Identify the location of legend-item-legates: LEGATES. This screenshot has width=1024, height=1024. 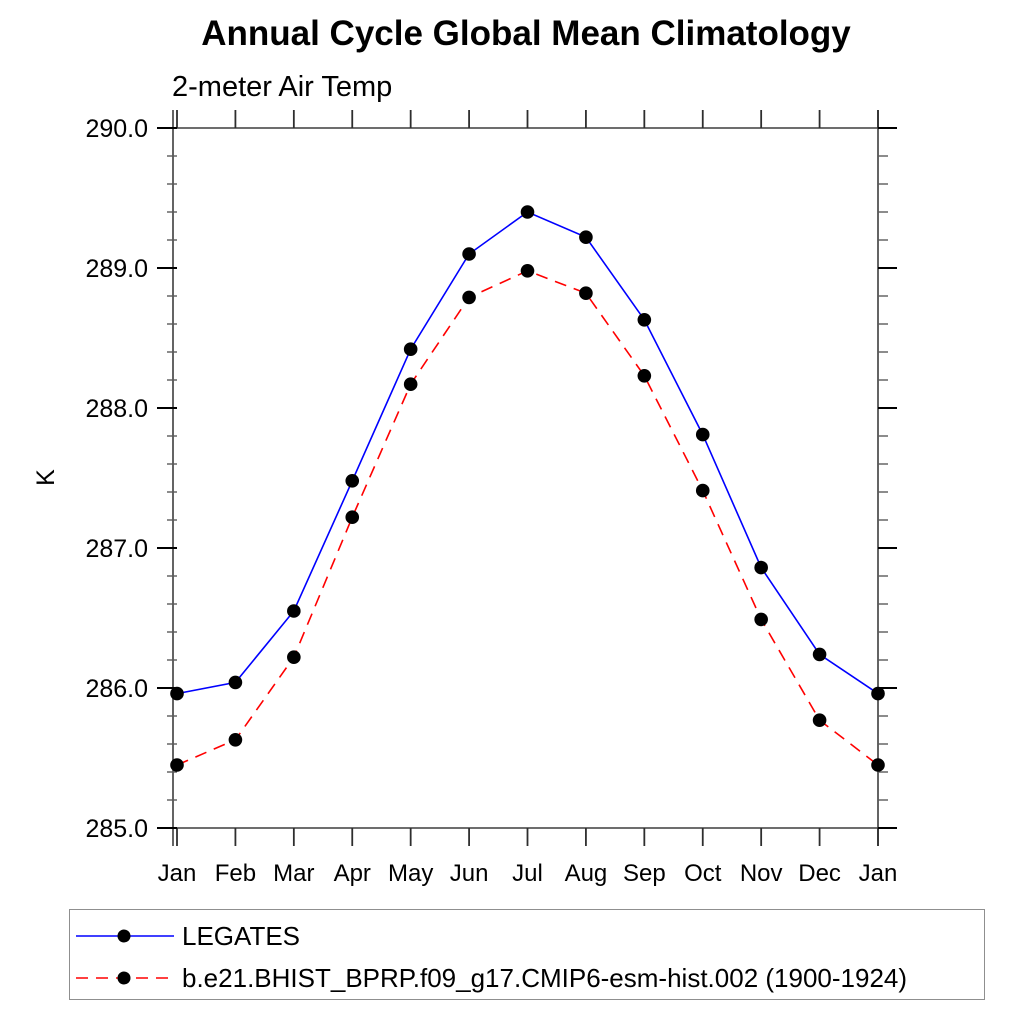
(185, 936).